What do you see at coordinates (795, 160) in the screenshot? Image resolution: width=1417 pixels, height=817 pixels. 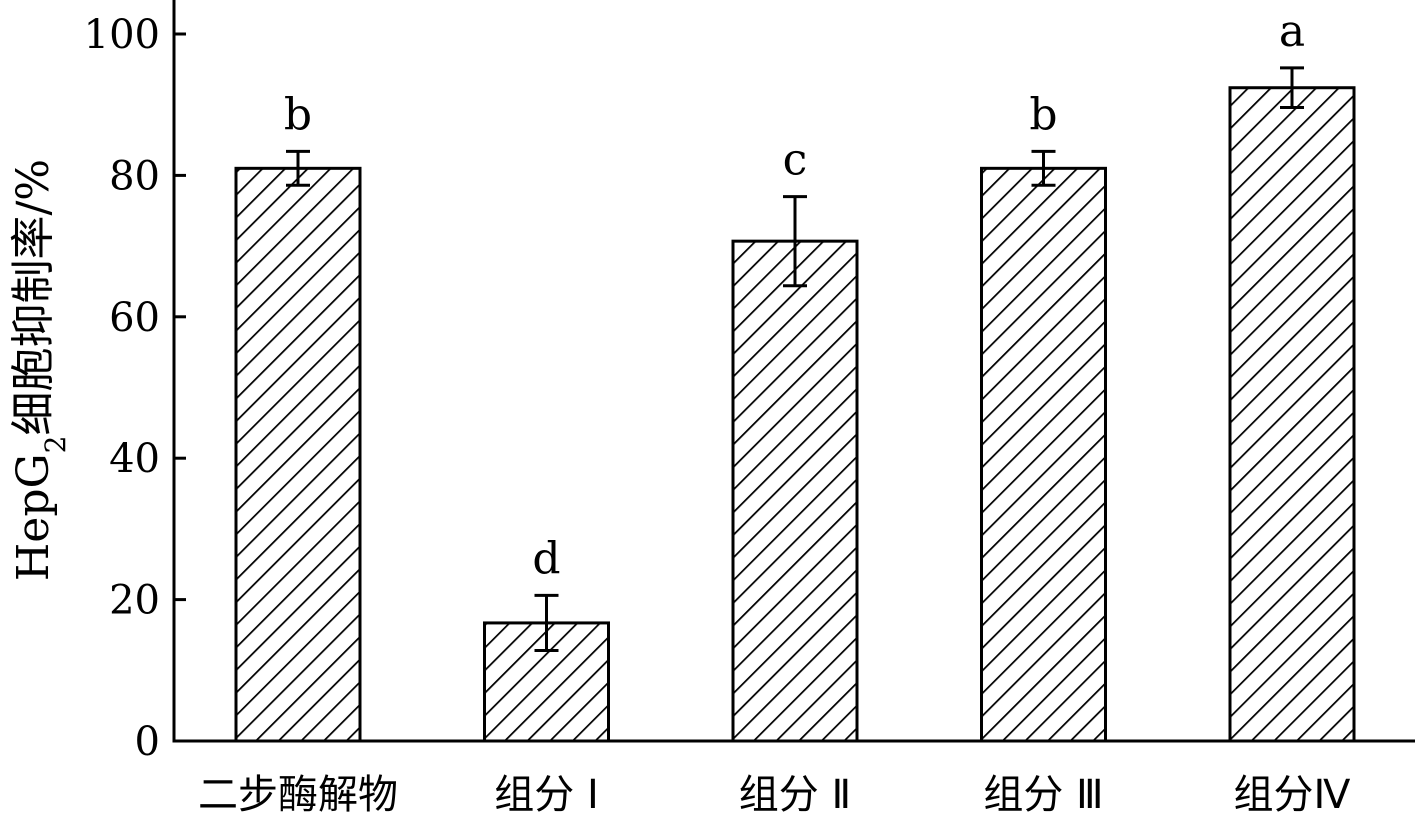 I see `significance-label: c` at bounding box center [795, 160].